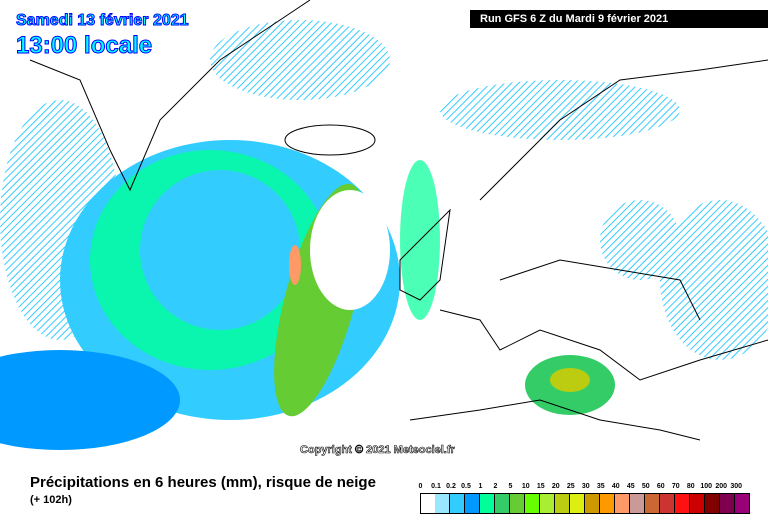 Image resolution: width=768 pixels, height=514 pixels. I want to click on legend-item: 300, so click(740, 498).